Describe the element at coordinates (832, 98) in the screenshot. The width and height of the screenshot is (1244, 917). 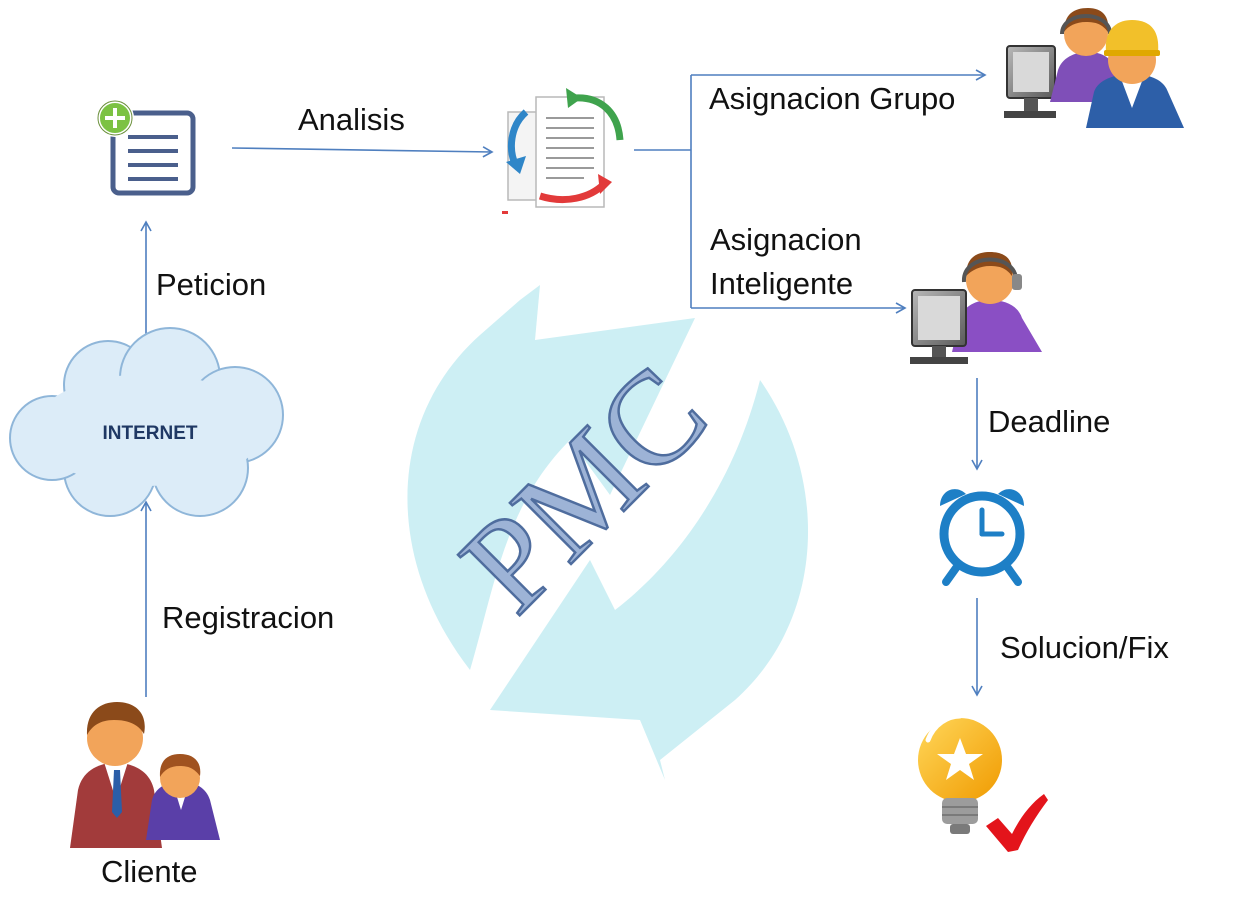
I see `label-group-assignment: Asignacion Grupo` at that location.